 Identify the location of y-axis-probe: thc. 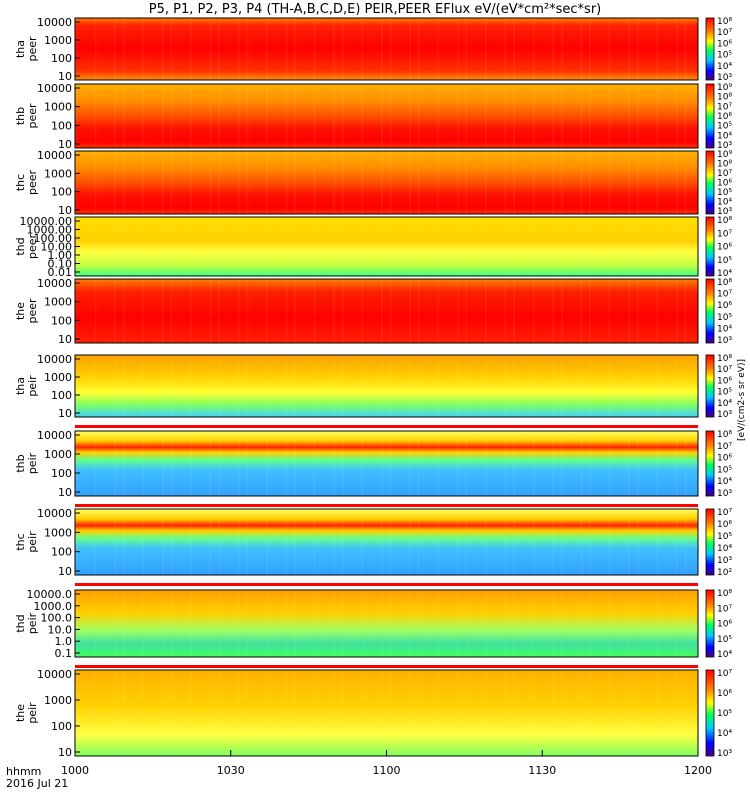
(20, 541).